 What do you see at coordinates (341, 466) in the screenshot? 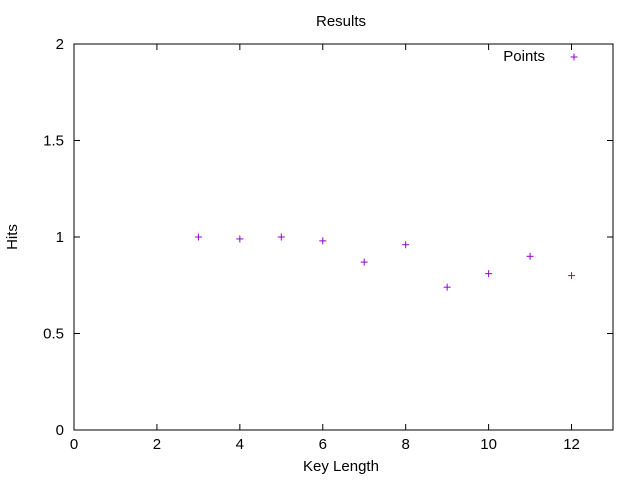
I see `x-axis-label: Key Length` at bounding box center [341, 466].